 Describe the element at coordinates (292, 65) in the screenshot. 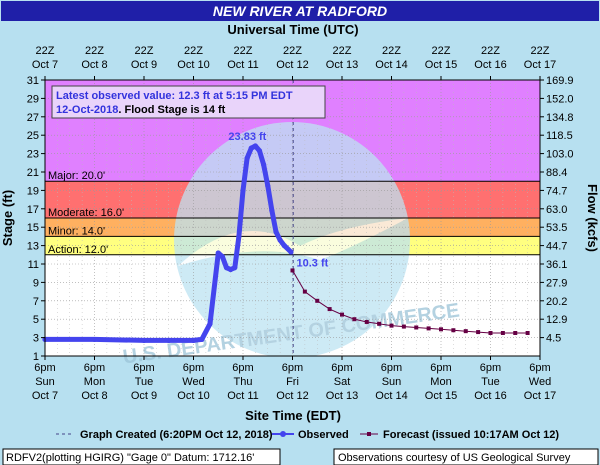

I see `top-tick-date: Oct 12` at that location.